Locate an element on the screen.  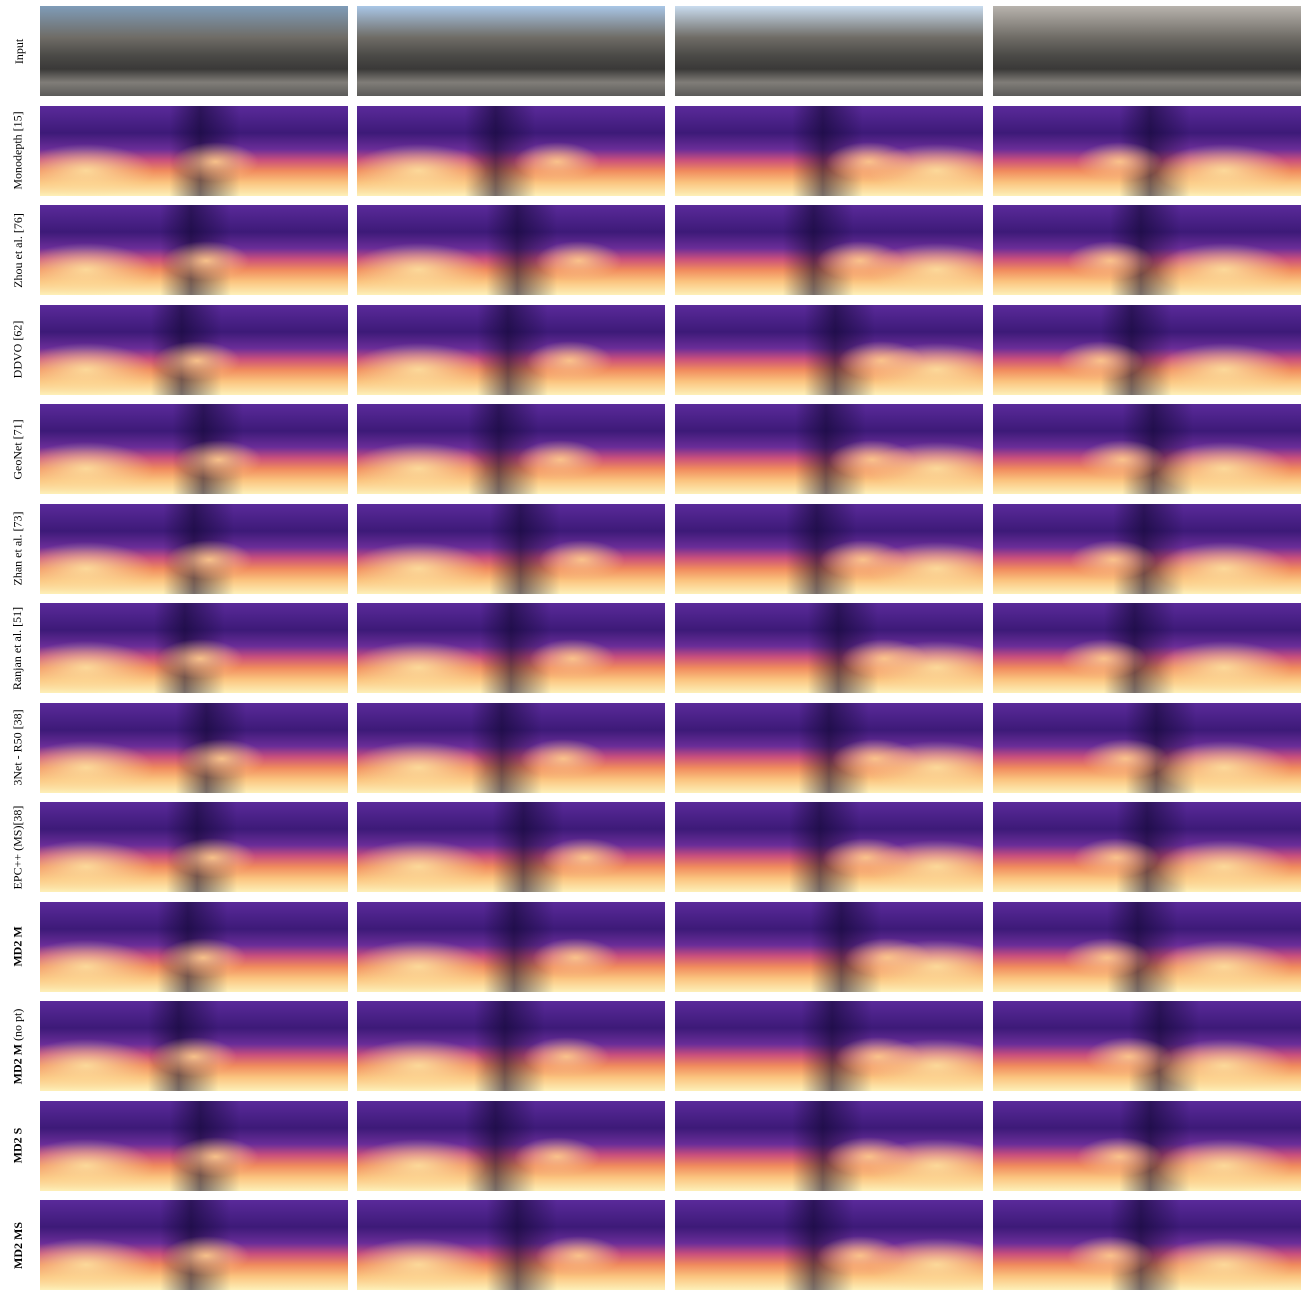
row-label: Ranjan et al. [51] is located at coordinates (18, 648).